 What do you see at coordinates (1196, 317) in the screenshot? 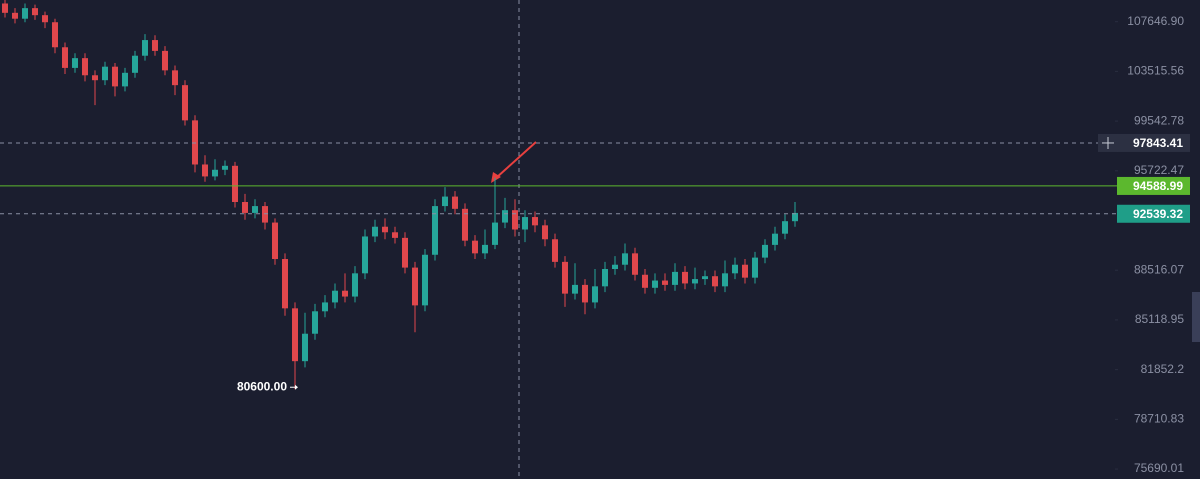
I see `side-tab` at bounding box center [1196, 317].